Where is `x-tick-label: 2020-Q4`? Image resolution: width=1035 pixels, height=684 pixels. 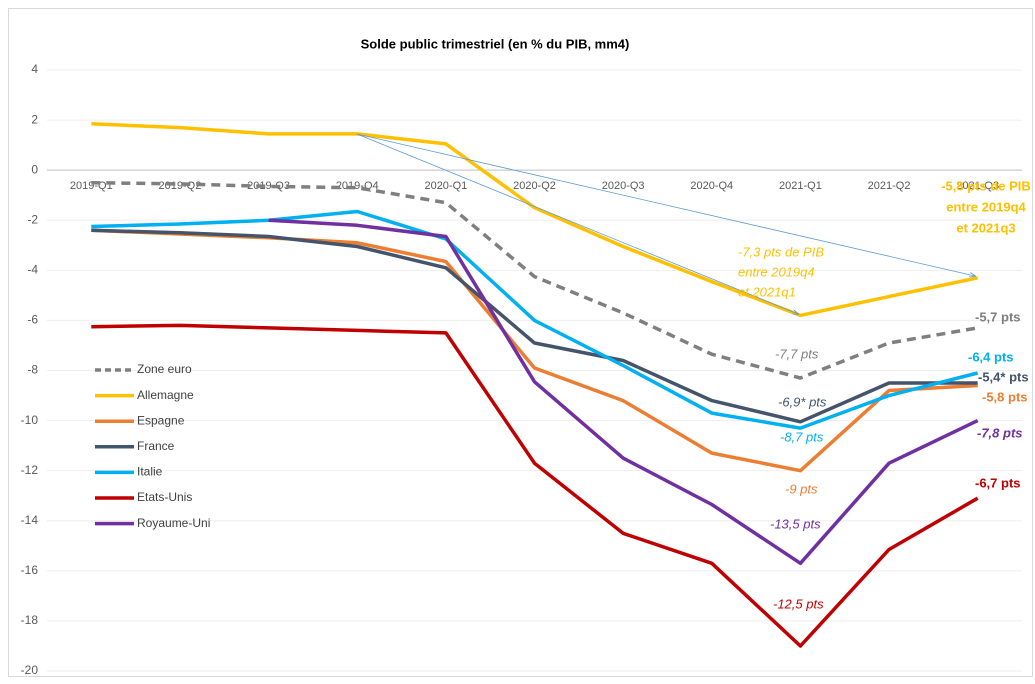
x-tick-label: 2020-Q4 is located at coordinates (711, 186).